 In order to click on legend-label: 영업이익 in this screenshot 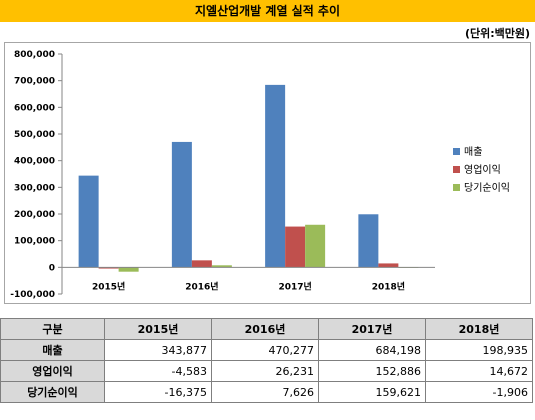, I will do `click(482, 169)`.